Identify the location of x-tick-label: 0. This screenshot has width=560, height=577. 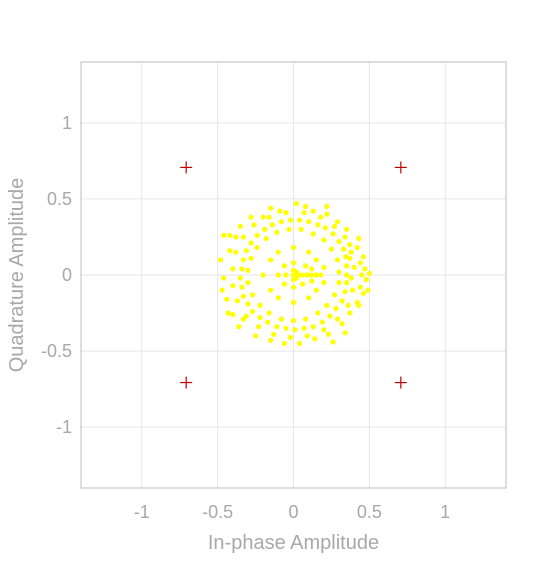
(293, 512).